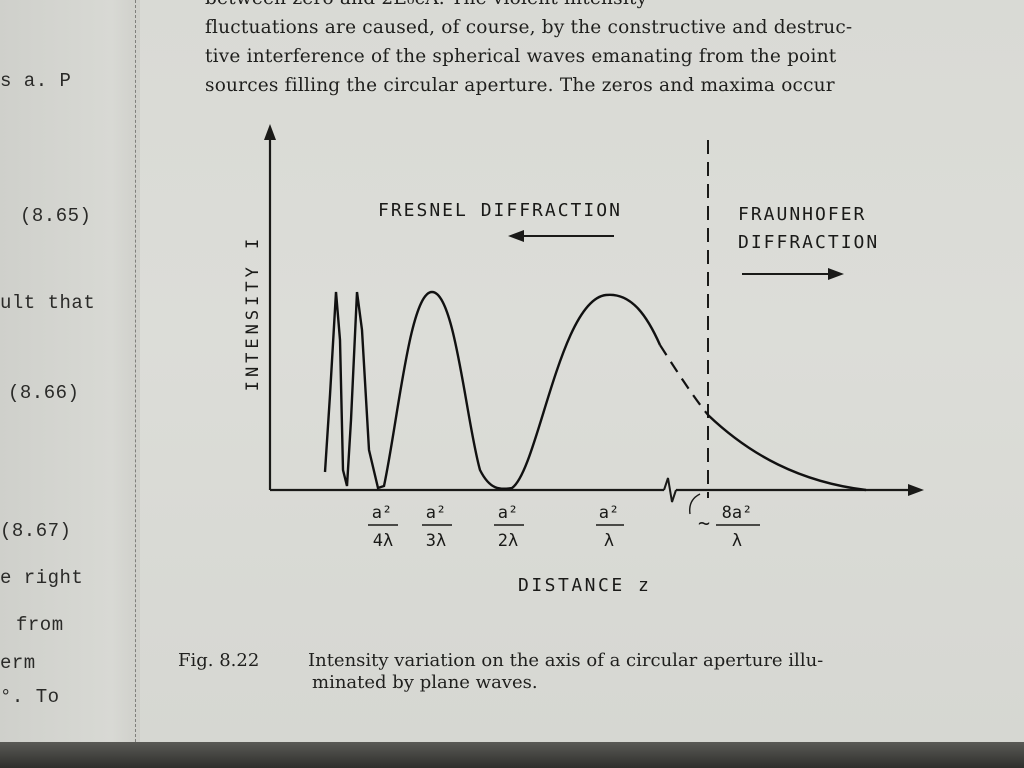 This screenshot has width=1024, height=768. What do you see at coordinates (40, 625) in the screenshot?
I see `margin-fragment: from` at bounding box center [40, 625].